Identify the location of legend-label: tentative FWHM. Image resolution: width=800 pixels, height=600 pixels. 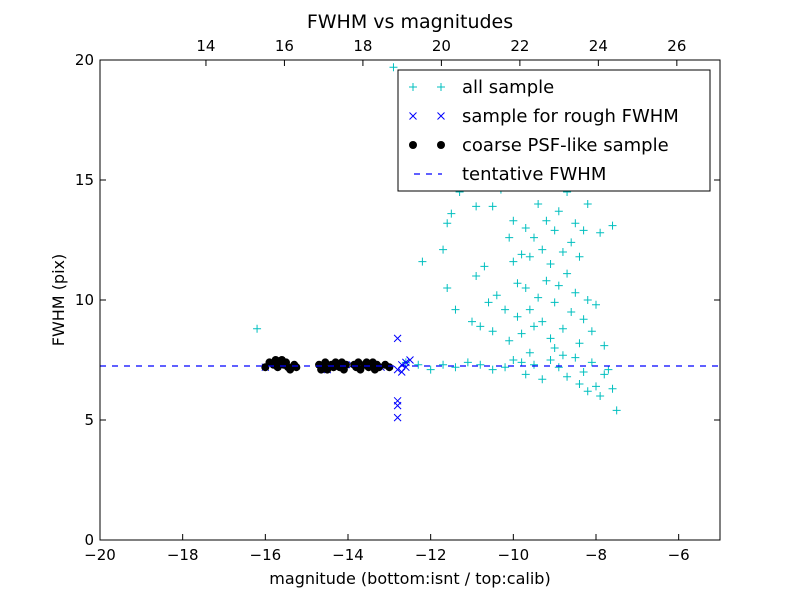
(534, 174).